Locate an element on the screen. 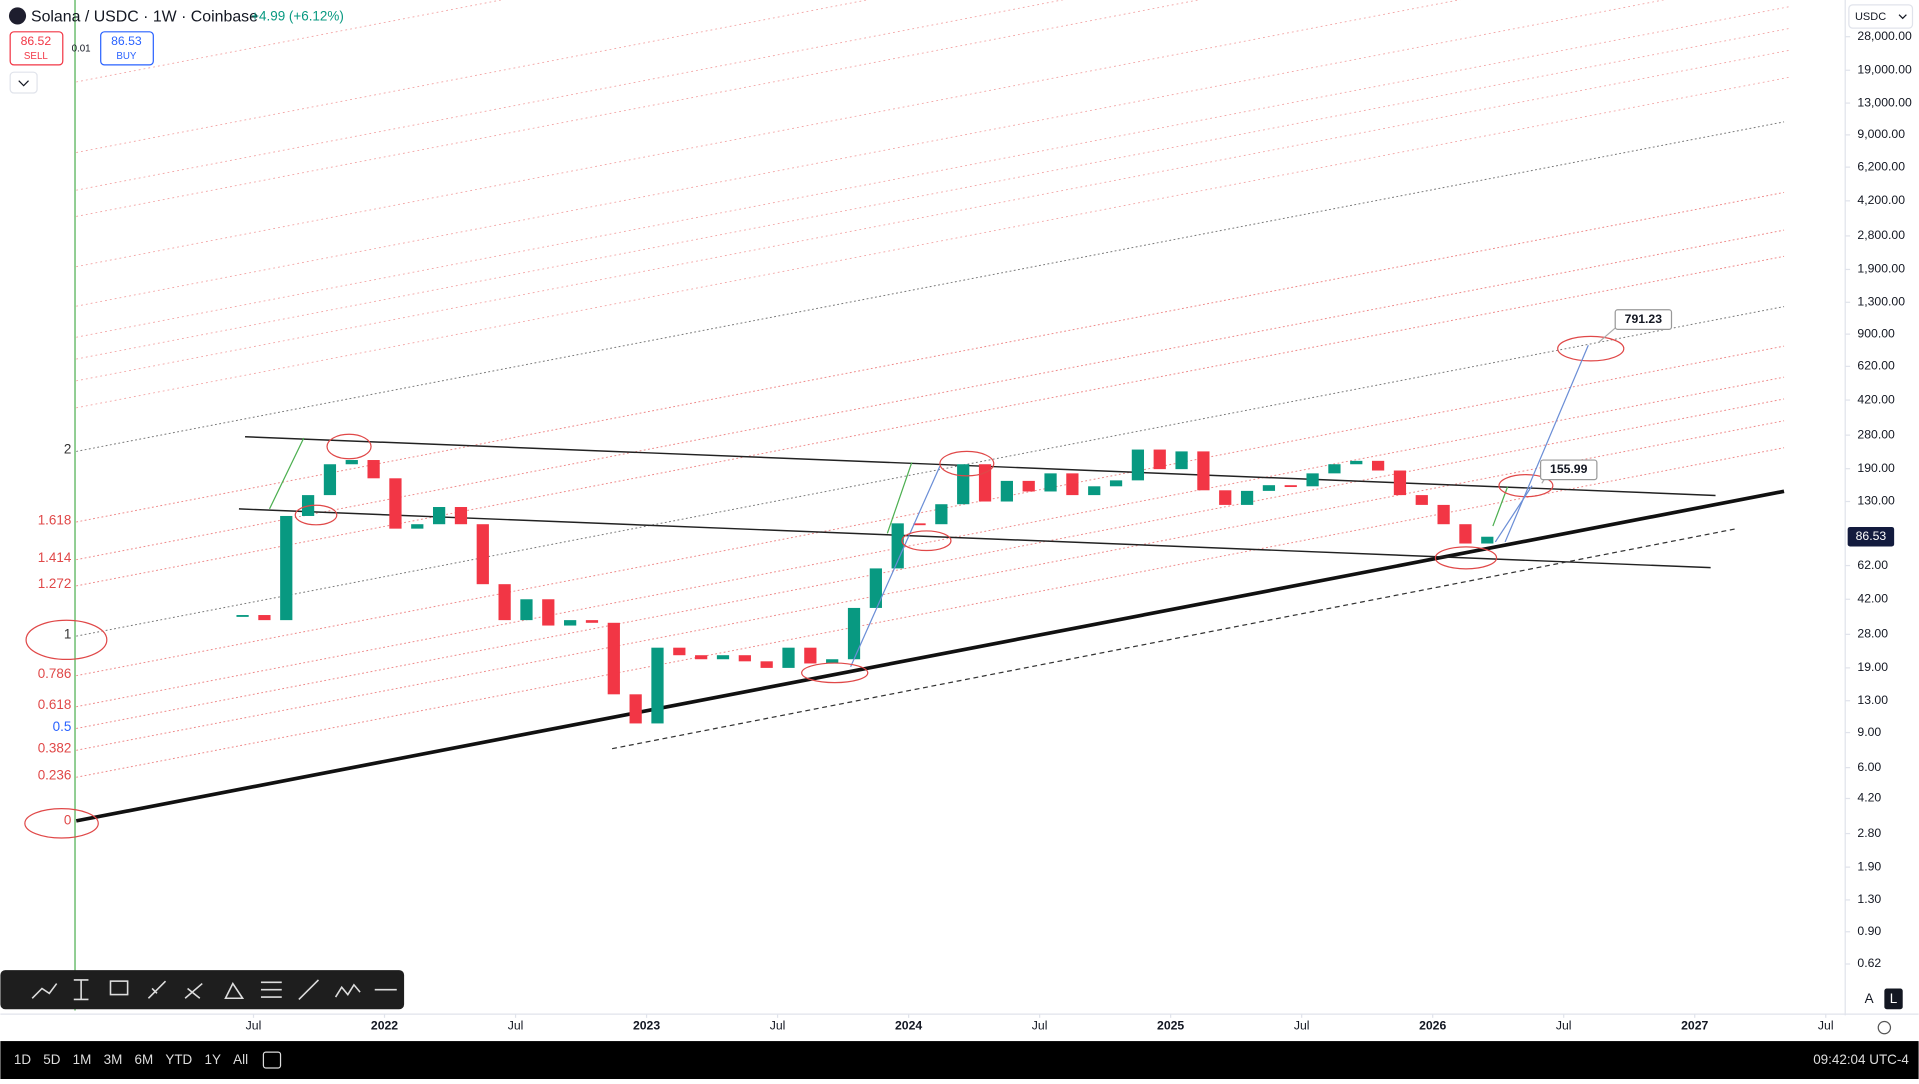 The height and width of the screenshot is (1084, 1919). currency-label: USDC is located at coordinates (1870, 17).